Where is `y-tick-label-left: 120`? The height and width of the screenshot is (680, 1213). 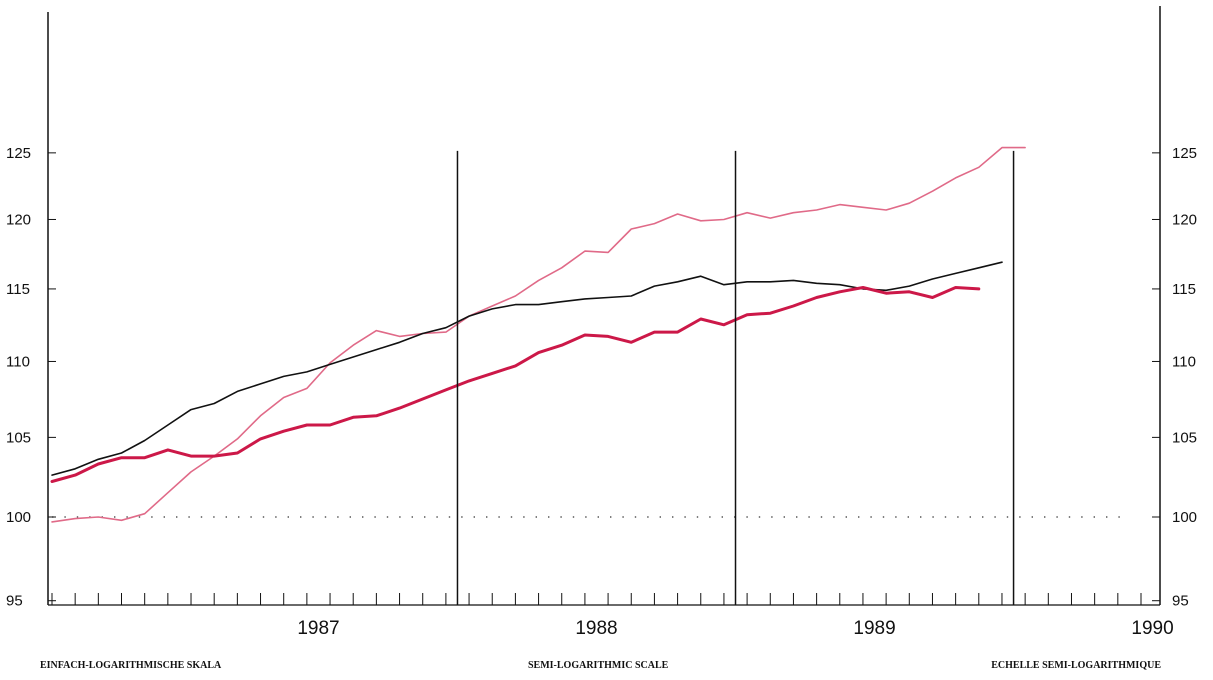 y-tick-label-left: 120 is located at coordinates (18, 219).